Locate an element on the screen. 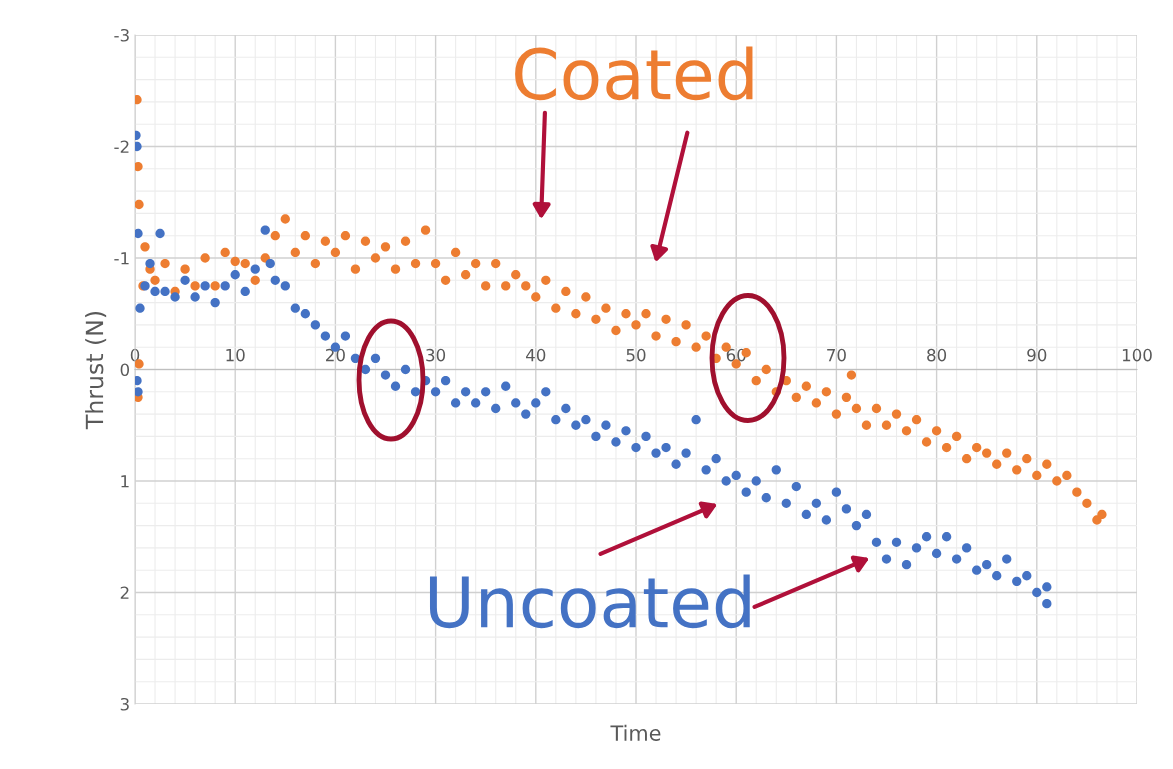 The width and height of the screenshot is (1173, 769). x-tick-label: 100 is located at coordinates (1137, 355).